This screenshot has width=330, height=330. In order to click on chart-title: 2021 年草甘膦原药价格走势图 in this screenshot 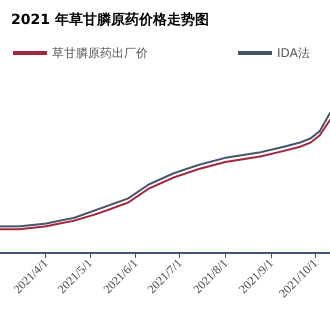, I will do `click(110, 20)`.